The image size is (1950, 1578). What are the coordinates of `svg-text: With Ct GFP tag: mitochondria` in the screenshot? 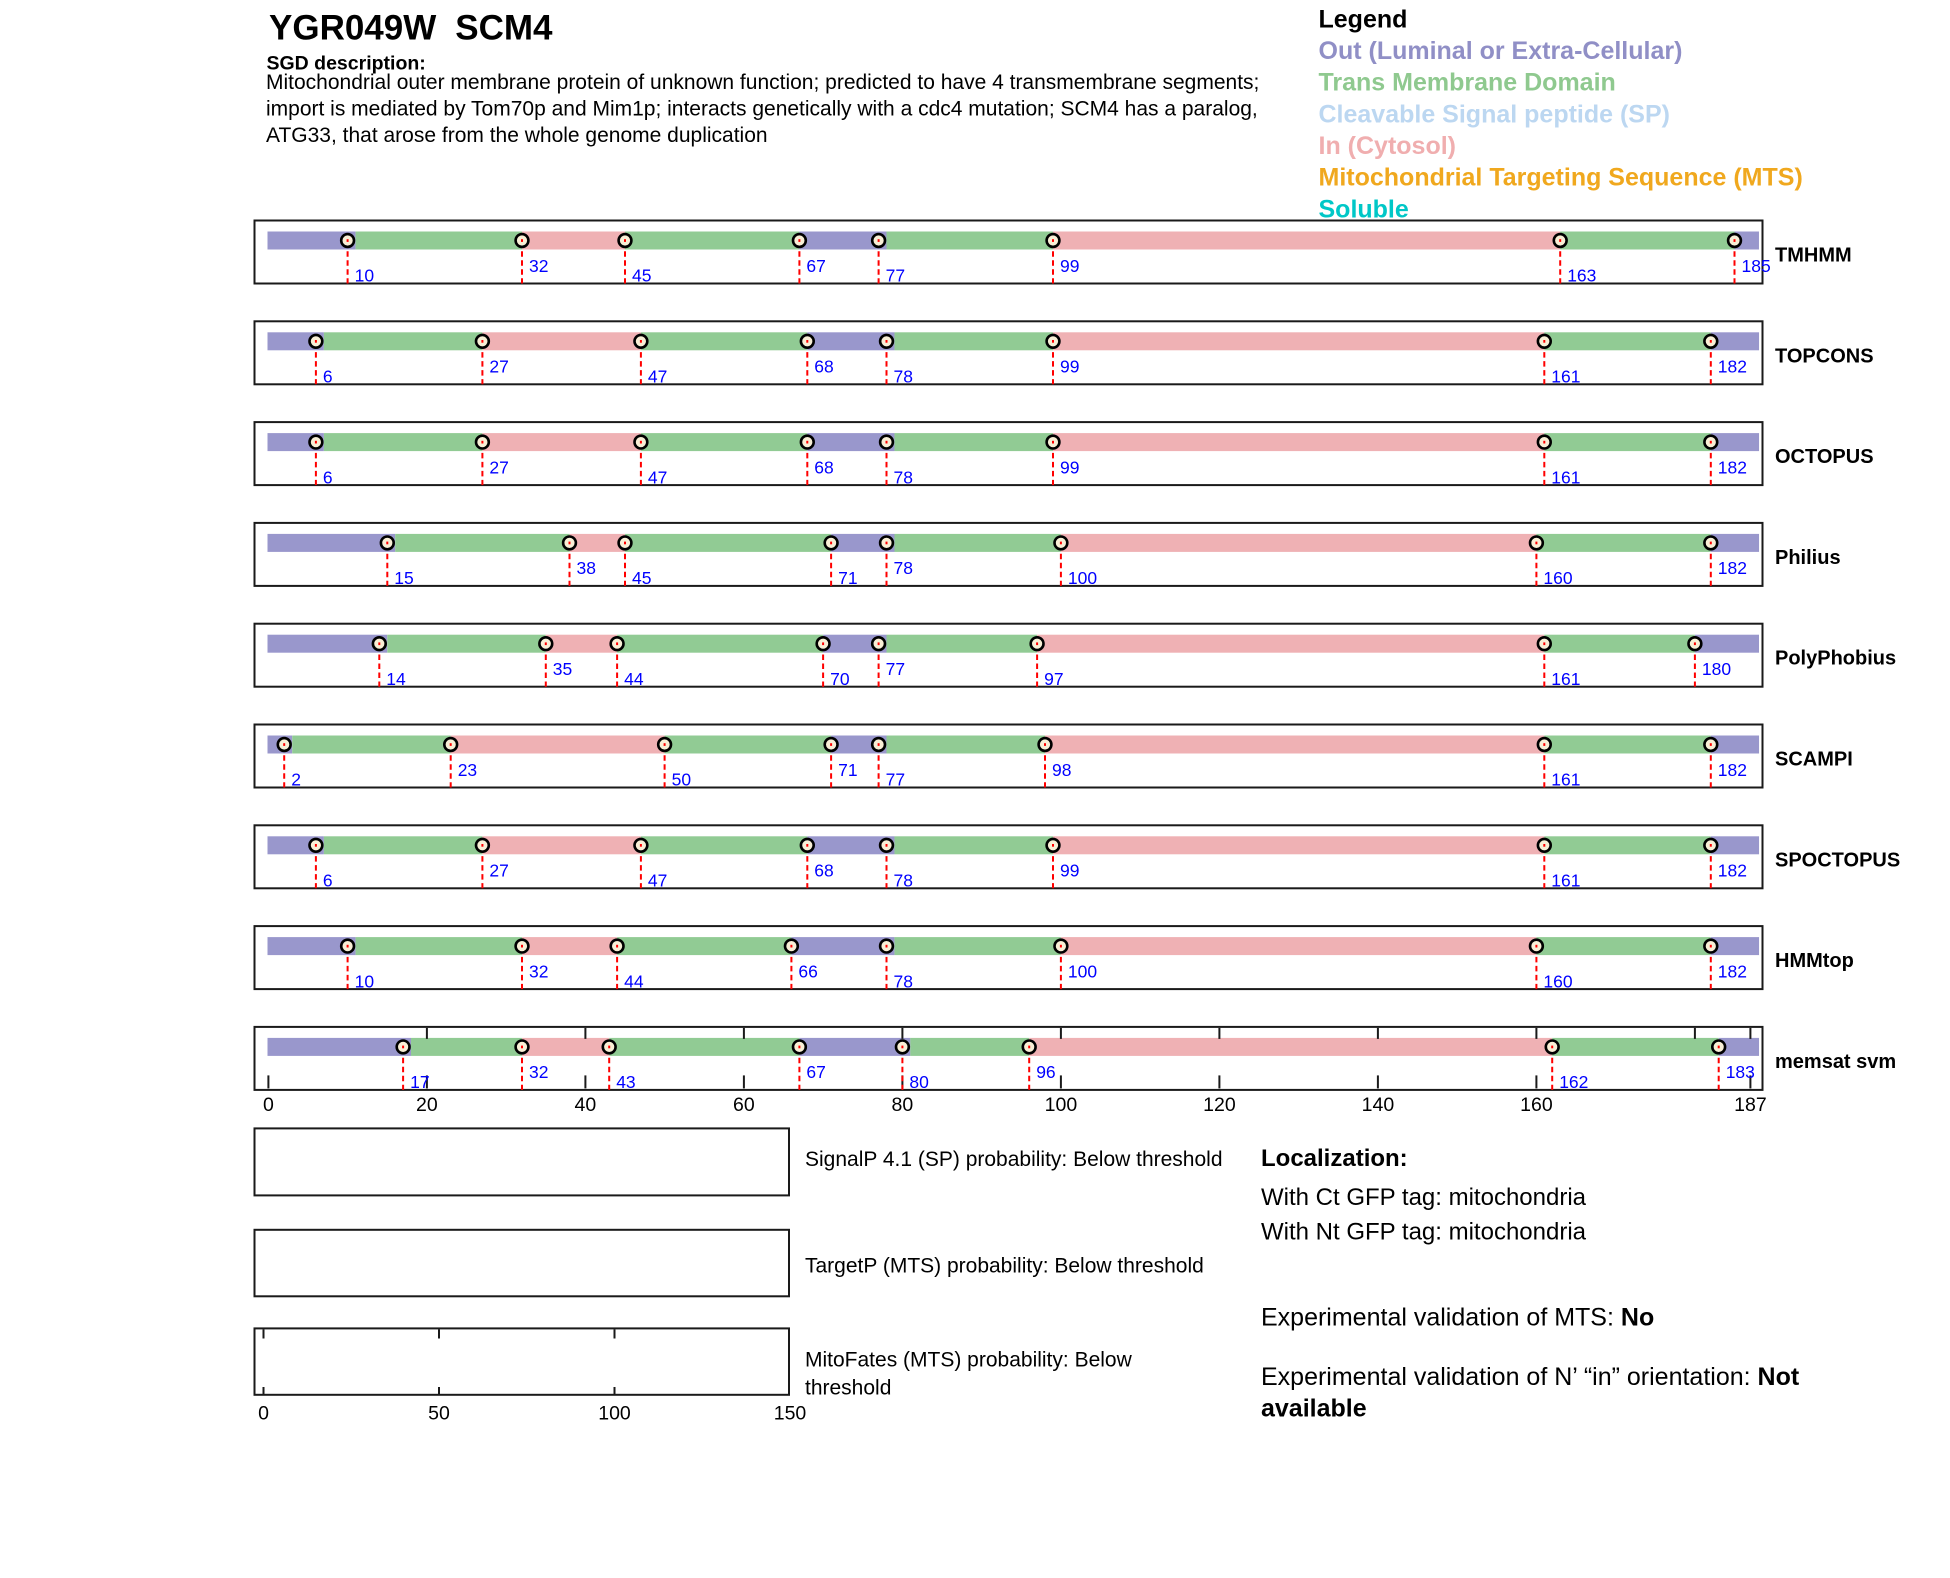 It's located at (1424, 1197).